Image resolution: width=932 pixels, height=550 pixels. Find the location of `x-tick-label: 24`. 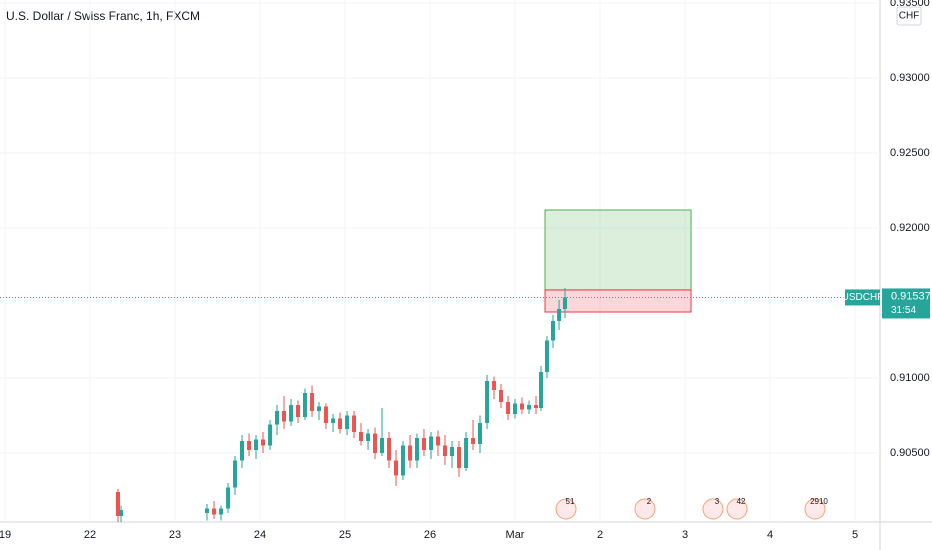

x-tick-label: 24 is located at coordinates (260, 535).